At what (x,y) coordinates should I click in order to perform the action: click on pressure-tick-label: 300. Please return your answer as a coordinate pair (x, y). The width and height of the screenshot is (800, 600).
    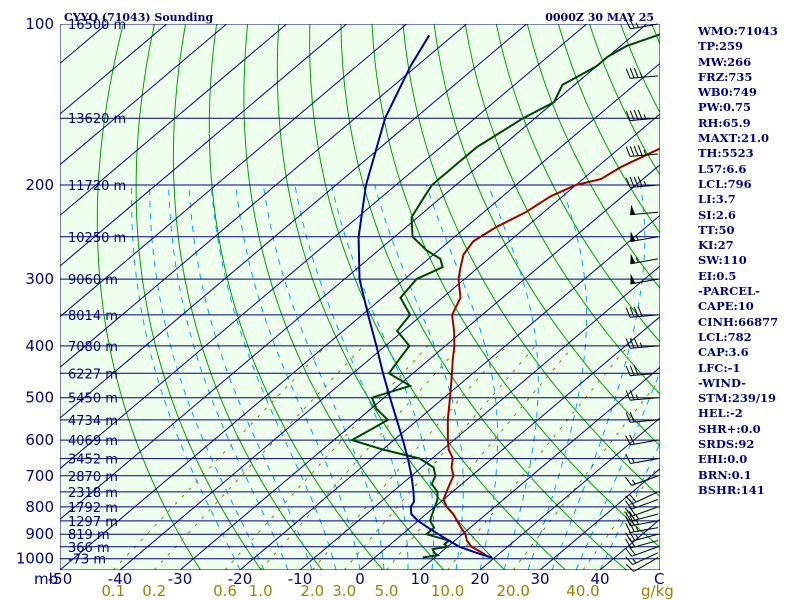
    Looking at the image, I should click on (39, 279).